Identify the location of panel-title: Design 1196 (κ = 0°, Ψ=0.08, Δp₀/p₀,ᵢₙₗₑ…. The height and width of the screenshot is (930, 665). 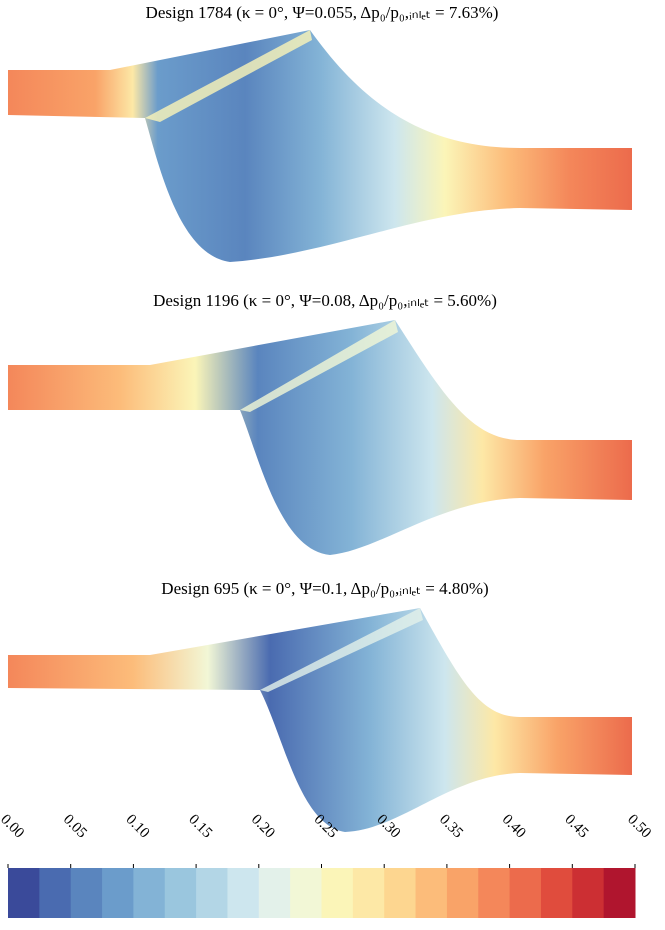
(325, 300).